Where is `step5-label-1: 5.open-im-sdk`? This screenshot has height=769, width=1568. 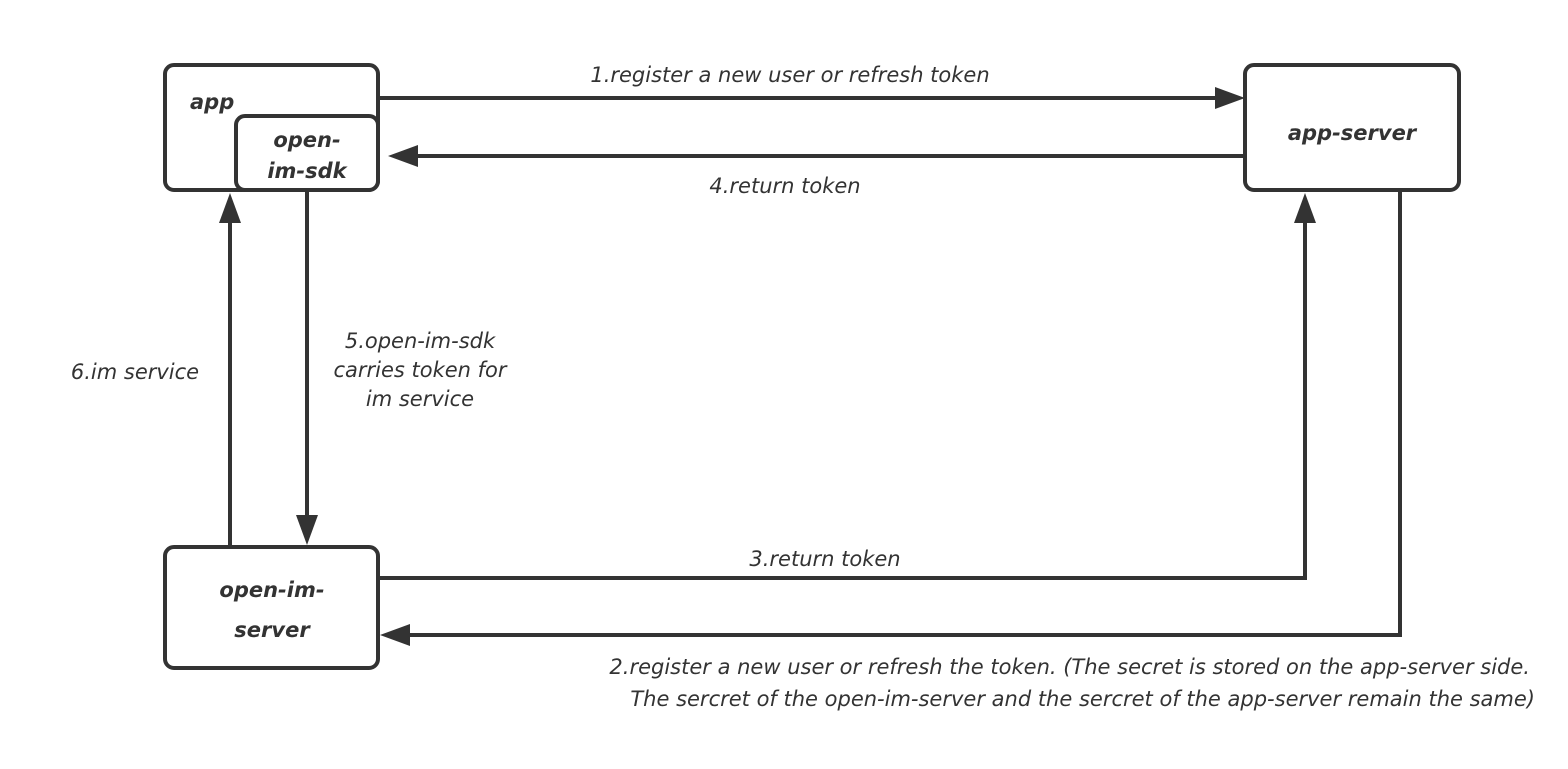
step5-label-1: 5.open-im-sdk is located at coordinates (420, 341).